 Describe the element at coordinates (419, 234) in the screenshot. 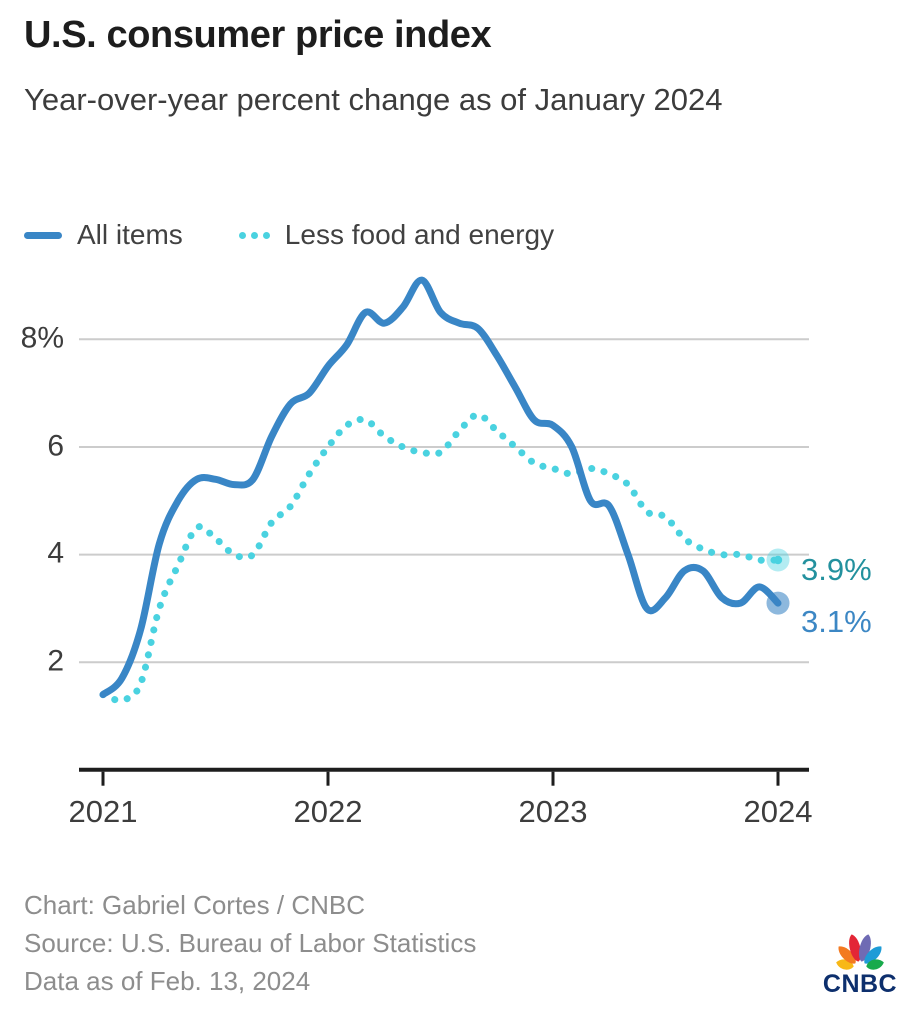

I see `legend-label-less-food-energy: Less food and energy` at that location.